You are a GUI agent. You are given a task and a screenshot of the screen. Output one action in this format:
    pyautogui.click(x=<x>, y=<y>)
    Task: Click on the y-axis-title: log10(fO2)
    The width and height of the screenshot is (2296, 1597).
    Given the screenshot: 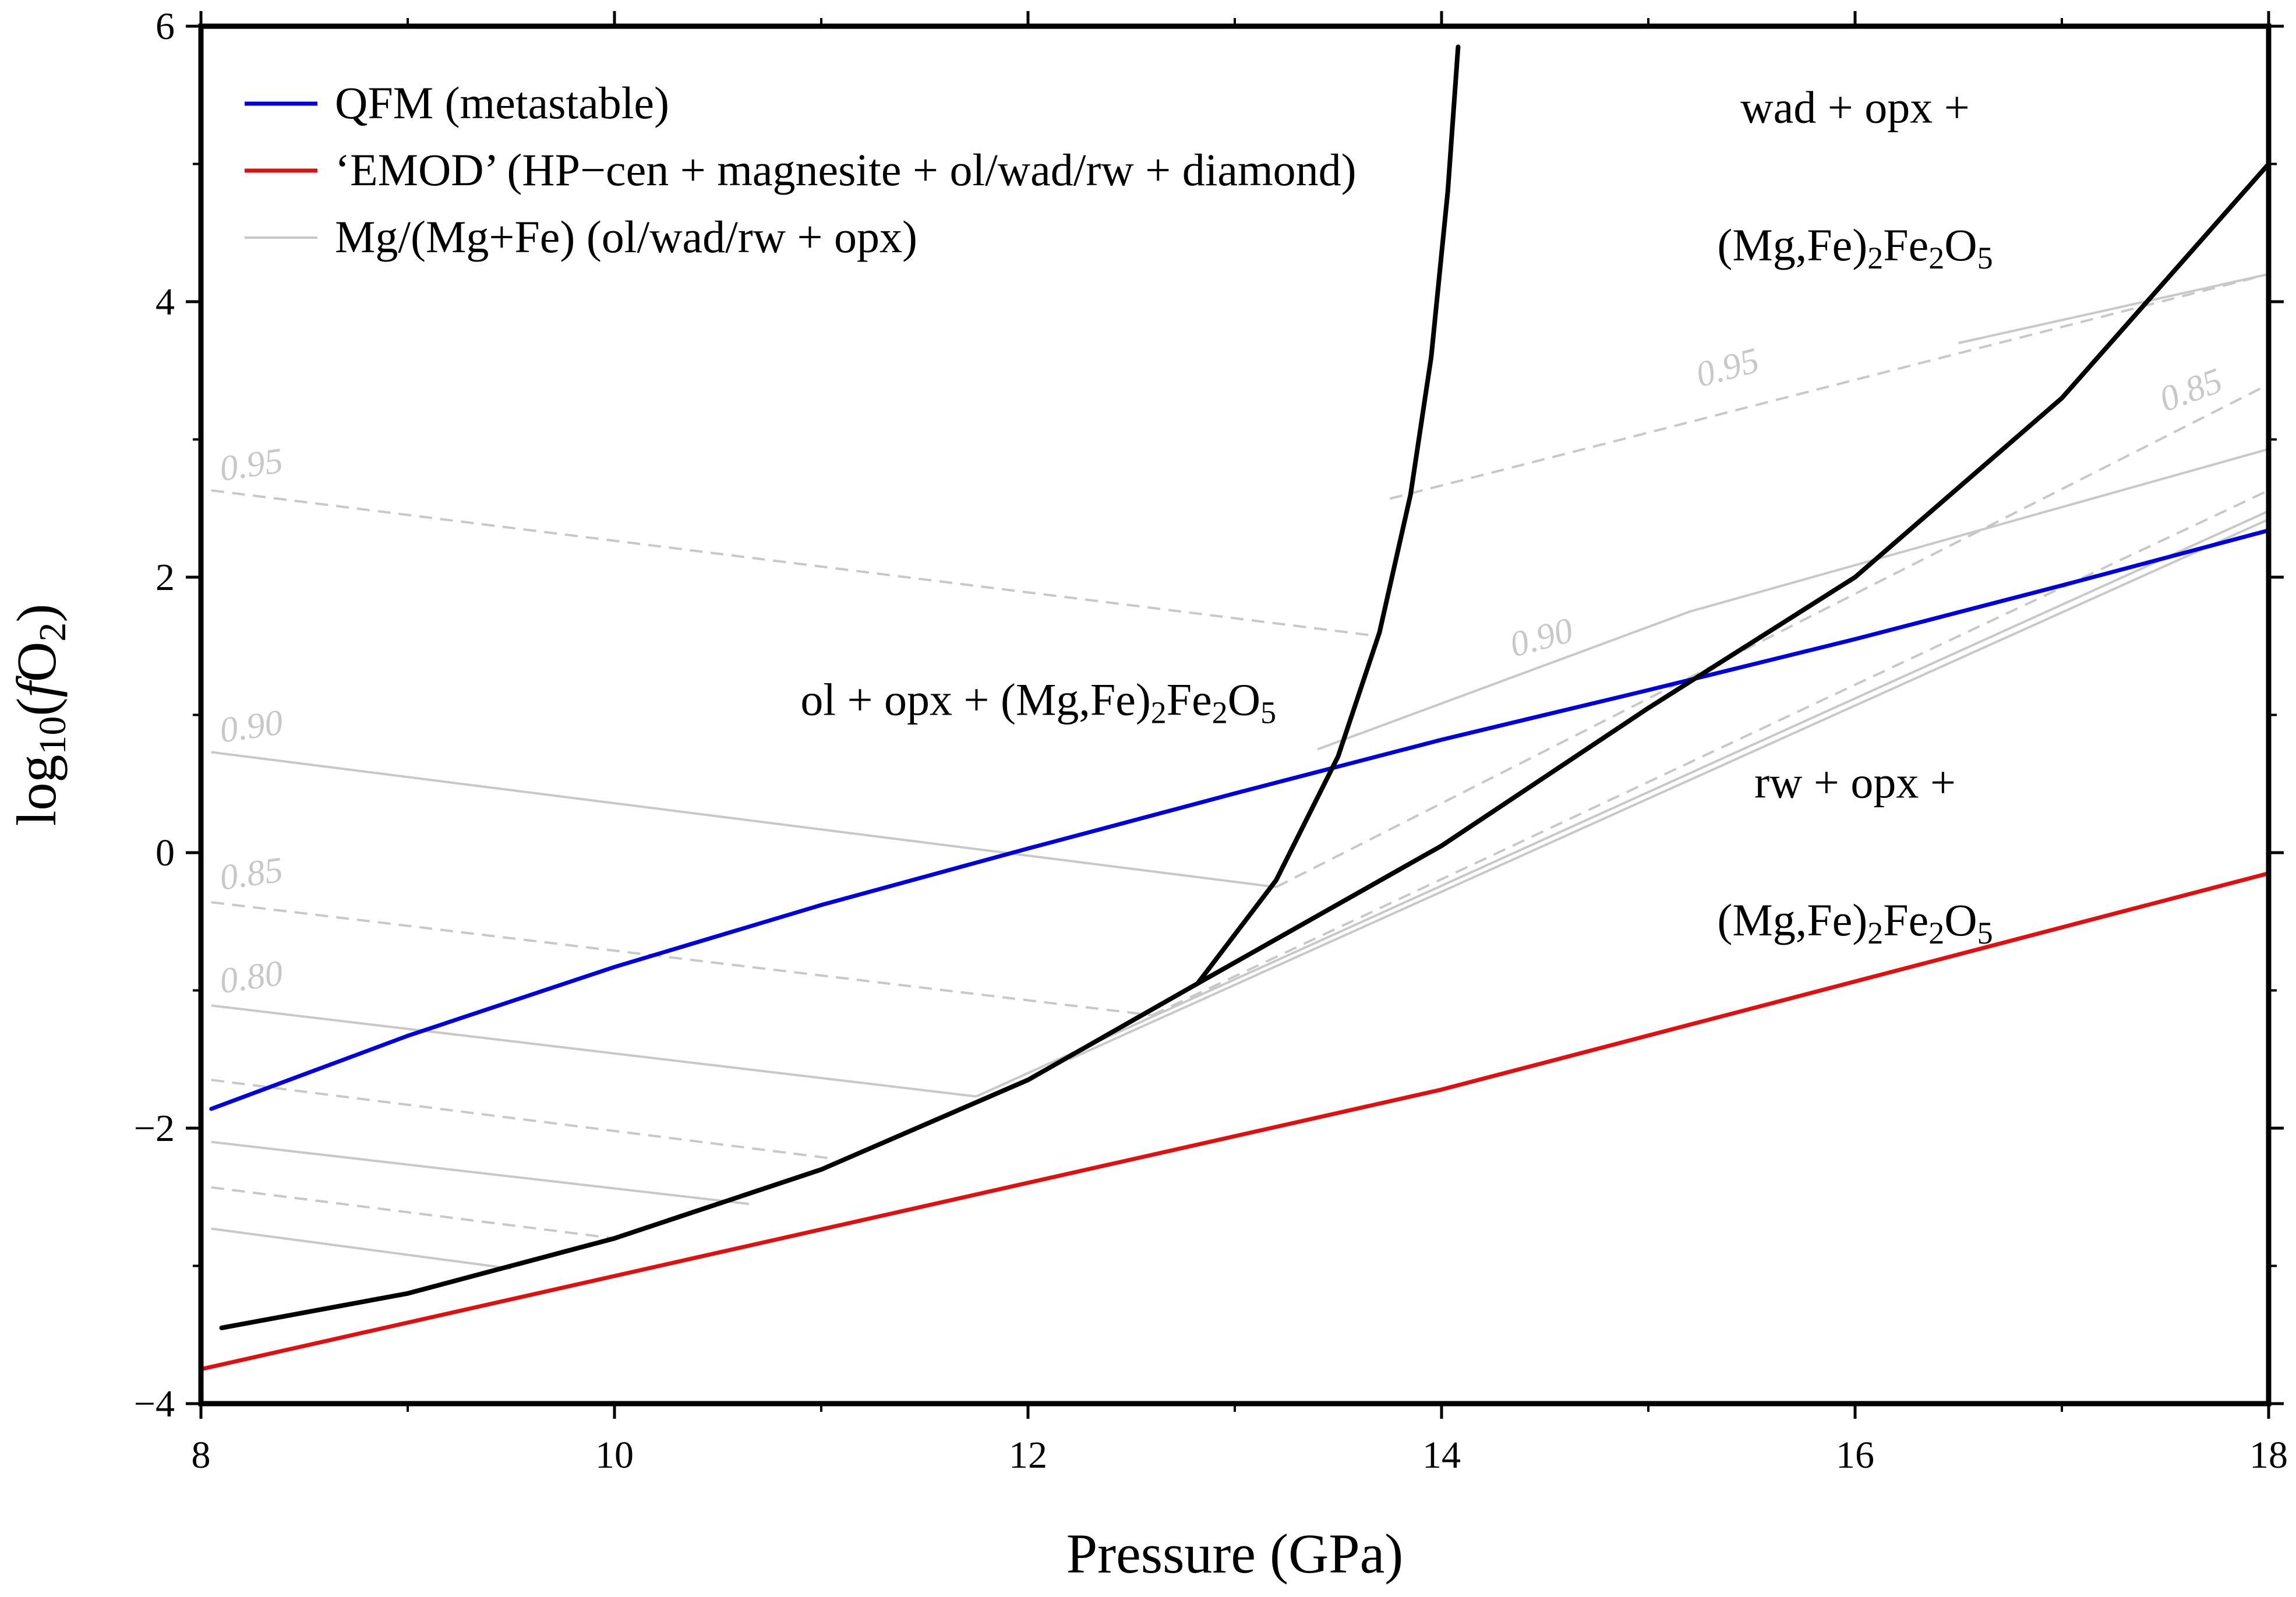 What is the action you would take?
    pyautogui.click(x=39, y=715)
    